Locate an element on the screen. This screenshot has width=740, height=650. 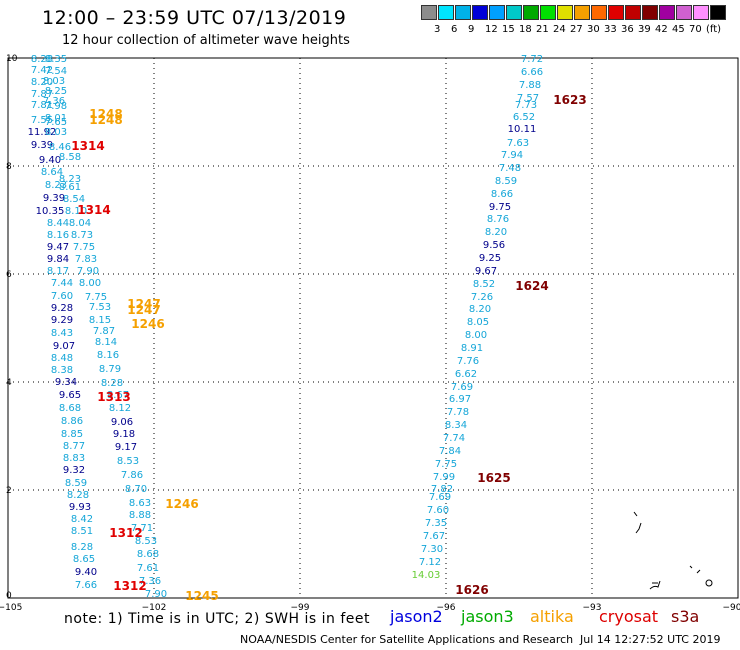
swh-value: 9.18 is located at coordinates (124, 434).